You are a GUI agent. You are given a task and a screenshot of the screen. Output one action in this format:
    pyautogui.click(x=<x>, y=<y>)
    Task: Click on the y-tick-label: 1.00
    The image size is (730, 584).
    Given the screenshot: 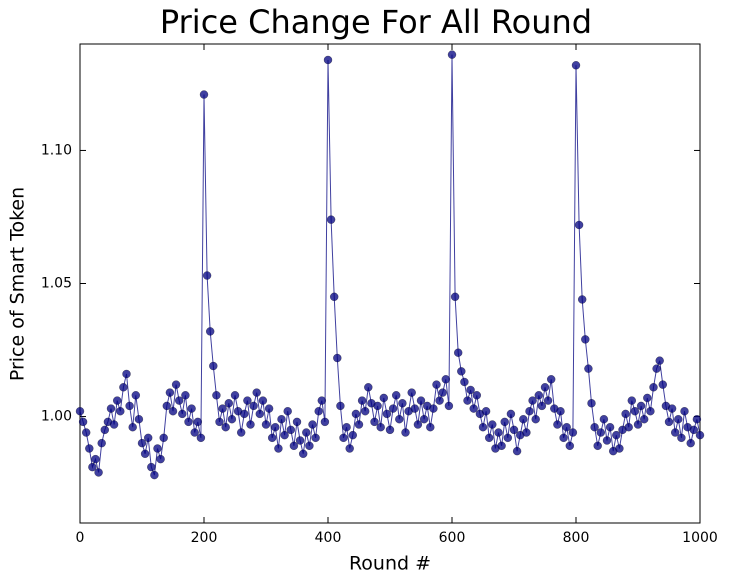 What is the action you would take?
    pyautogui.click(x=56, y=417)
    